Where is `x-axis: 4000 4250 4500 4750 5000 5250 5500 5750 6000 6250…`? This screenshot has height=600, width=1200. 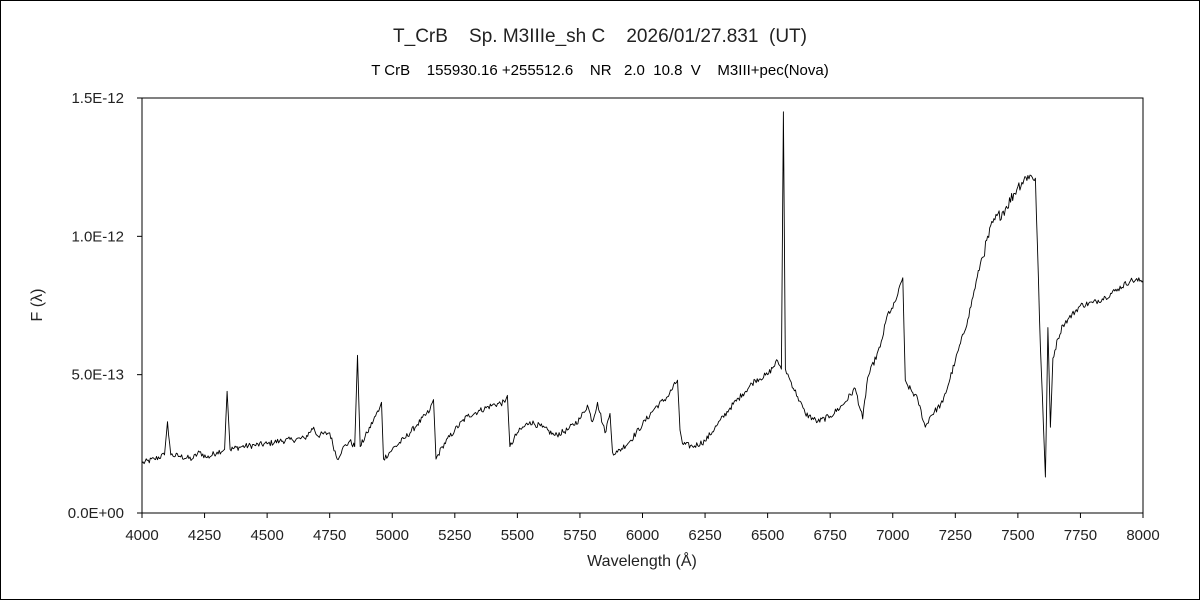 x-axis: 4000 4250 4500 4750 5000 5250 5500 5750 6000 6250… is located at coordinates (642, 528).